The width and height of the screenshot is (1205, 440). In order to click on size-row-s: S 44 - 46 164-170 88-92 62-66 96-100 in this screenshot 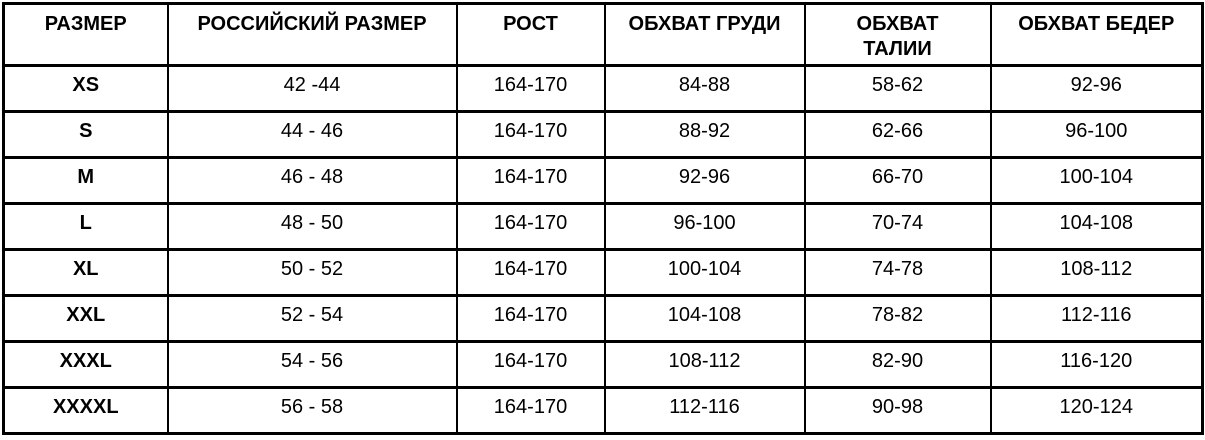, I will do `click(603, 134)`.